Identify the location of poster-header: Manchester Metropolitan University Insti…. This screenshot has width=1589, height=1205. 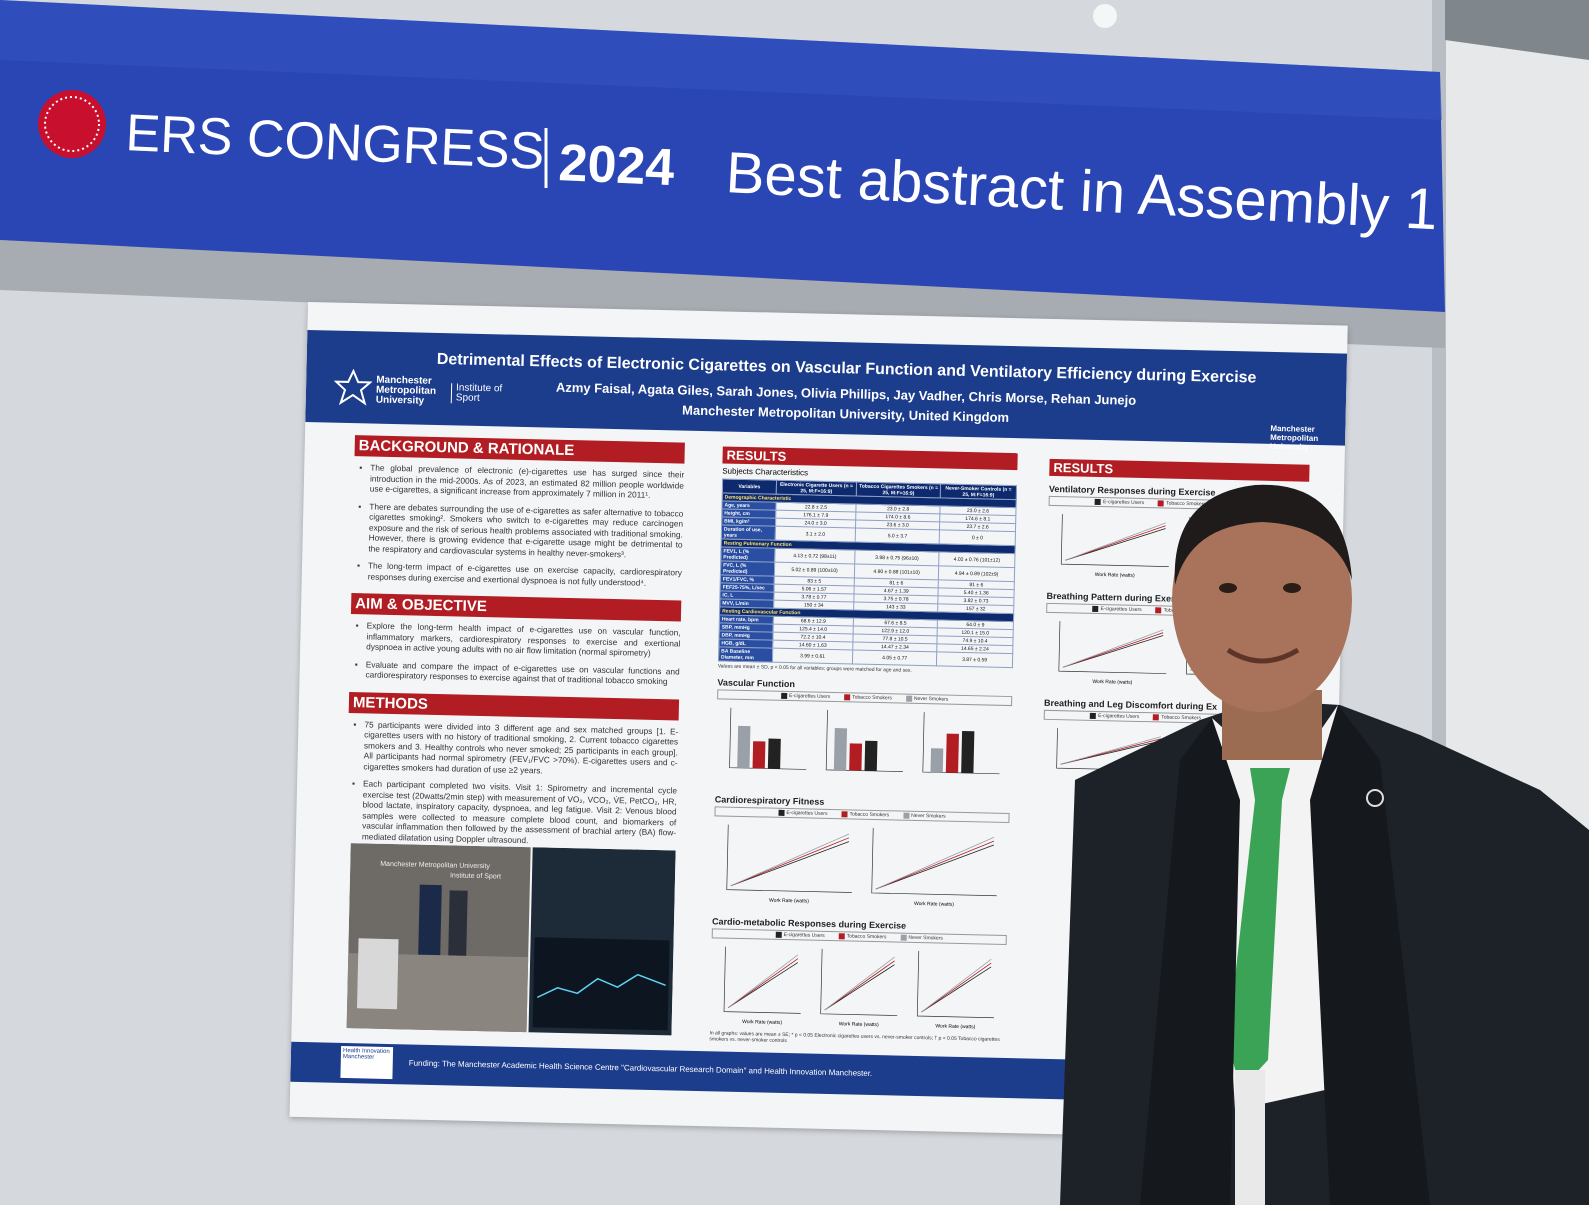
(826, 390).